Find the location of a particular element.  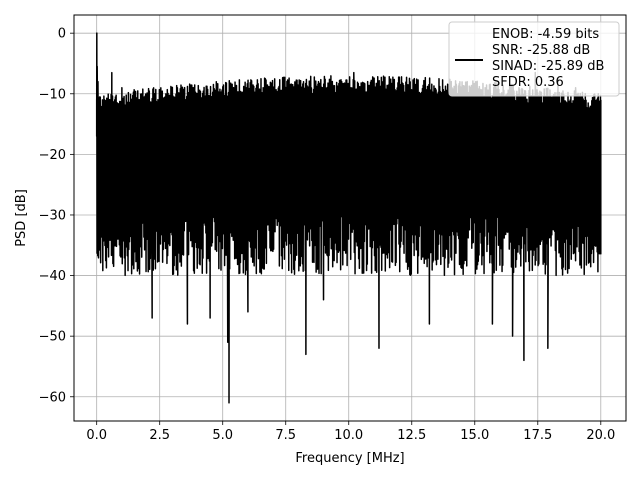

y-tick-label: −20 is located at coordinates (52, 155).